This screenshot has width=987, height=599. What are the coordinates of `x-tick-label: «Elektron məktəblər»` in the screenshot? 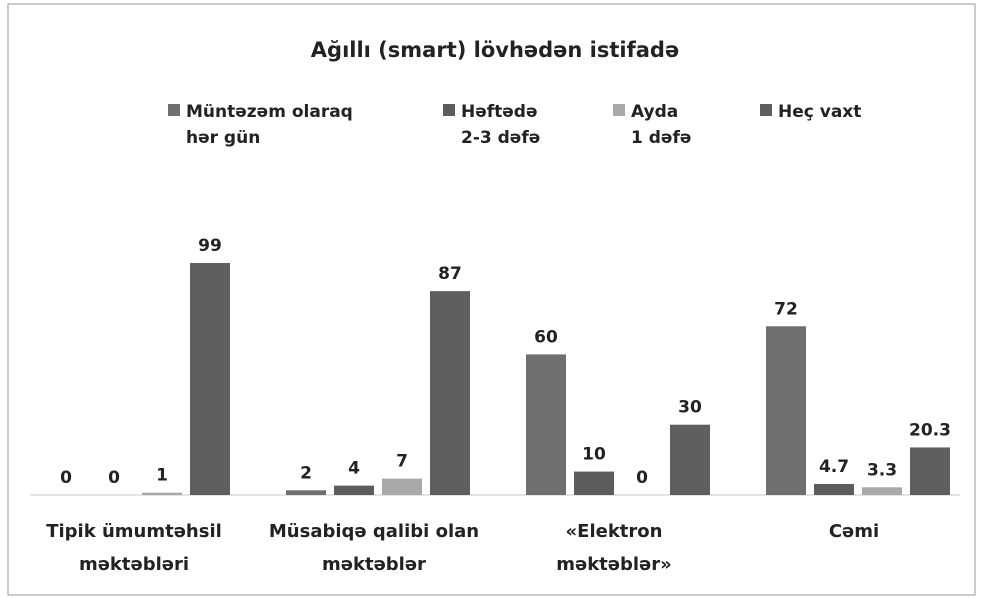 It's located at (614, 548).